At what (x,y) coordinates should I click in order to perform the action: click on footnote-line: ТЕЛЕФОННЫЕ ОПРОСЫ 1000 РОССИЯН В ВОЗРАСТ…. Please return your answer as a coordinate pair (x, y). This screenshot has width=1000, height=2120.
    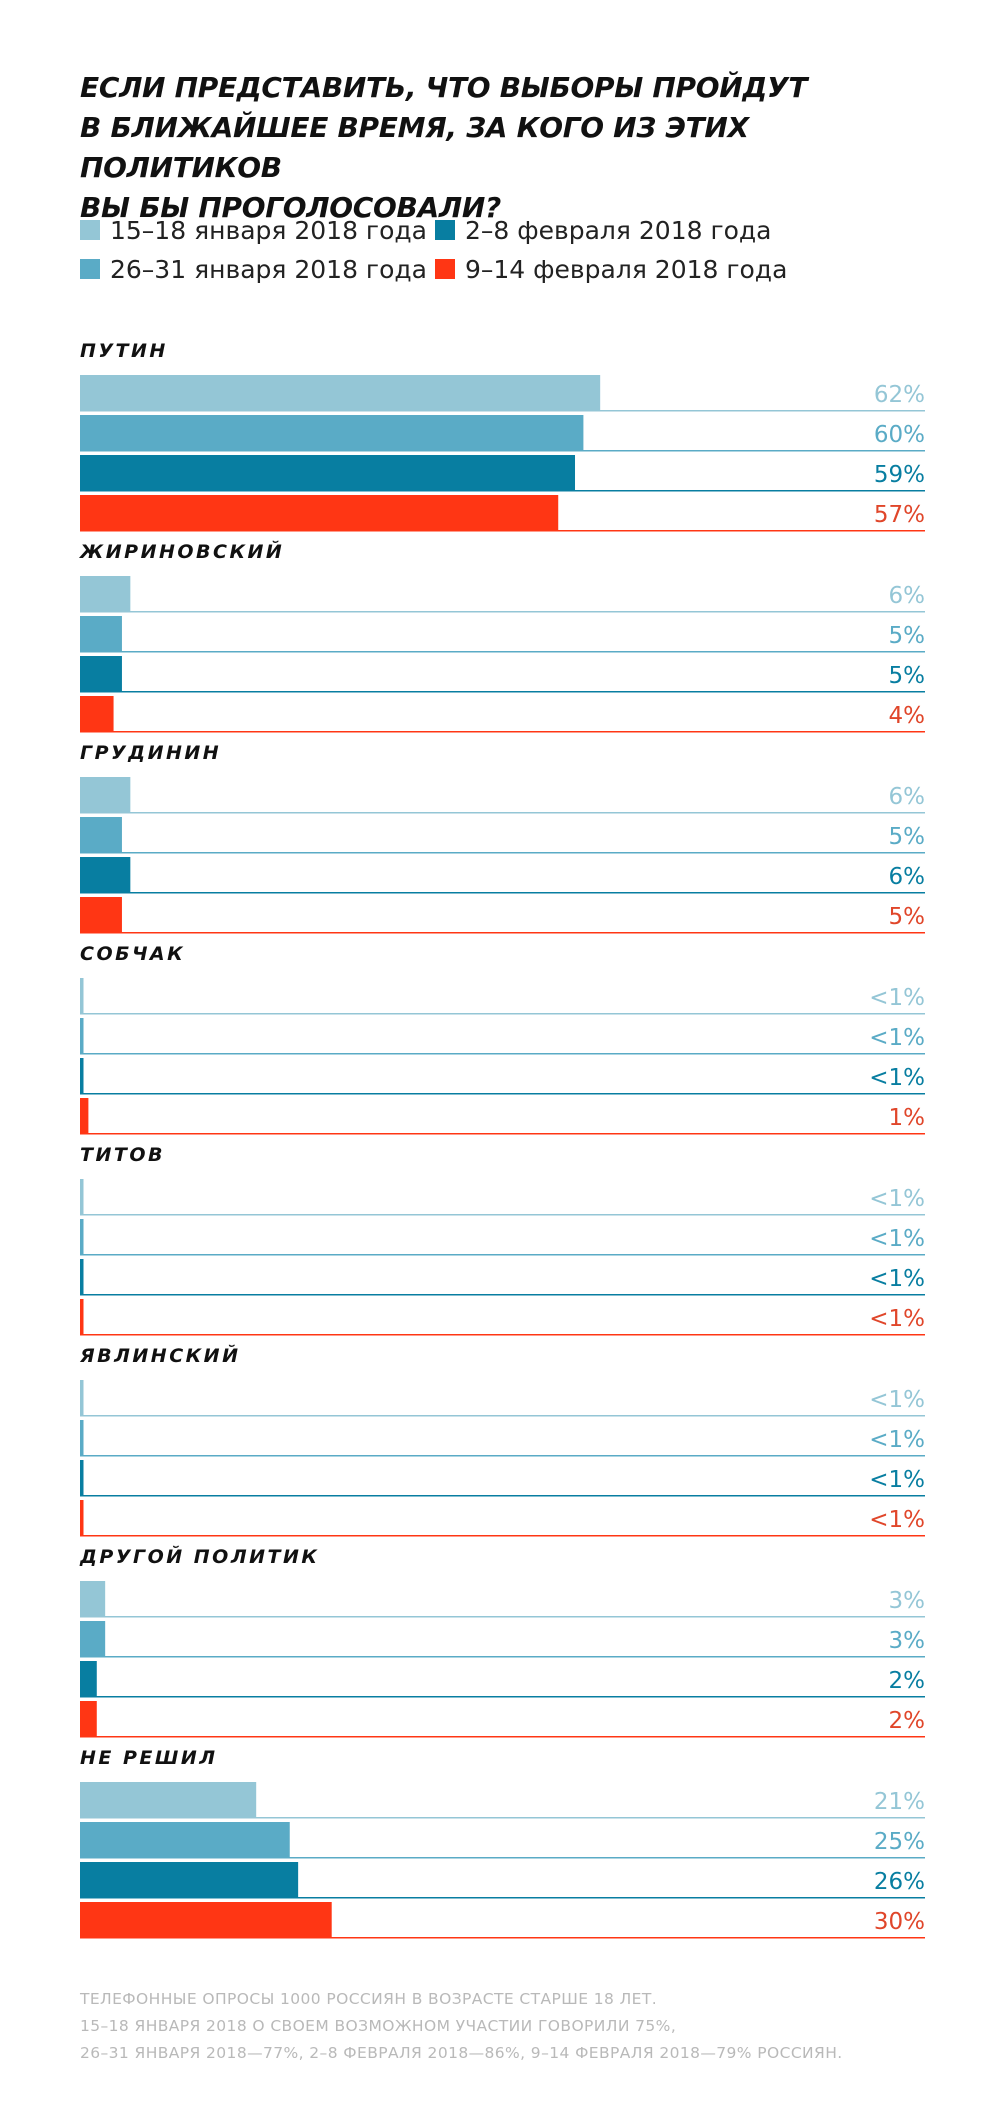
    Looking at the image, I should click on (369, 1999).